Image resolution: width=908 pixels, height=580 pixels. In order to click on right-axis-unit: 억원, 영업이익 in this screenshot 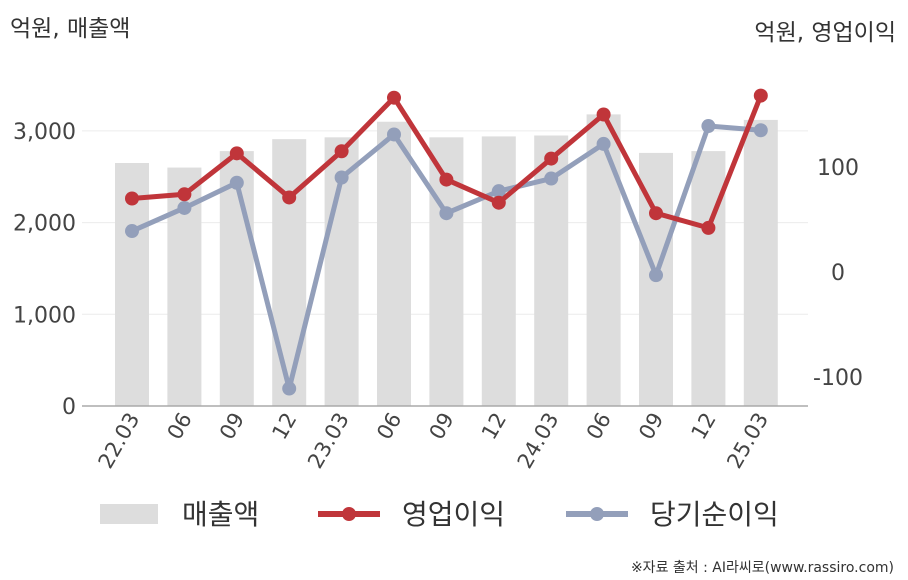, I will do `click(825, 33)`.